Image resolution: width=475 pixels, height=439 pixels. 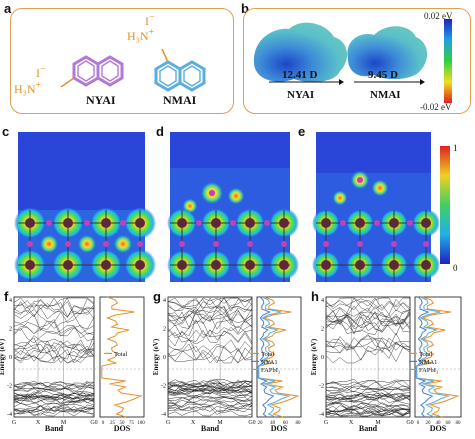 I want to click on kpoint-label: M, so click(x=64, y=423).